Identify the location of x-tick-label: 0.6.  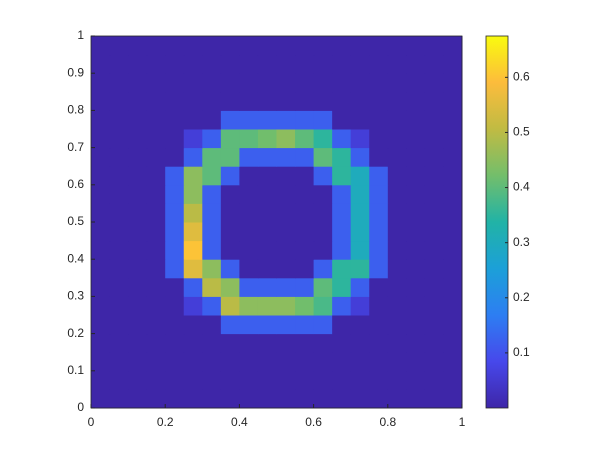
(313, 422).